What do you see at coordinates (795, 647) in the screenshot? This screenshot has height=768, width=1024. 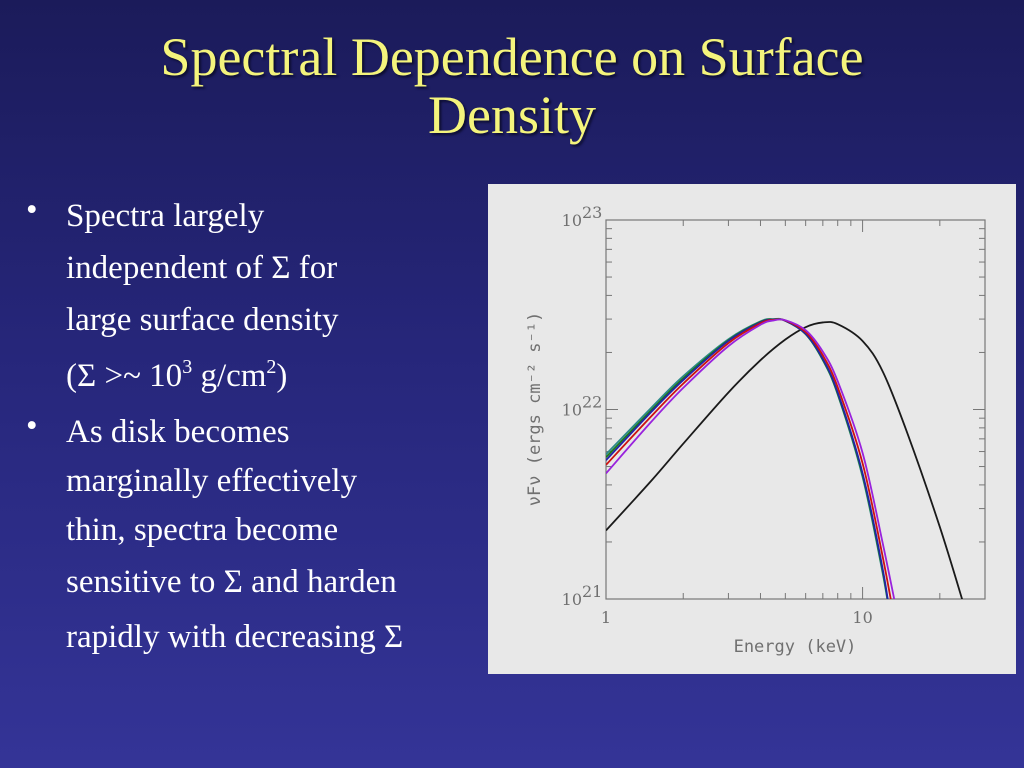 I see `x-axis-label: Energy (keV)` at bounding box center [795, 647].